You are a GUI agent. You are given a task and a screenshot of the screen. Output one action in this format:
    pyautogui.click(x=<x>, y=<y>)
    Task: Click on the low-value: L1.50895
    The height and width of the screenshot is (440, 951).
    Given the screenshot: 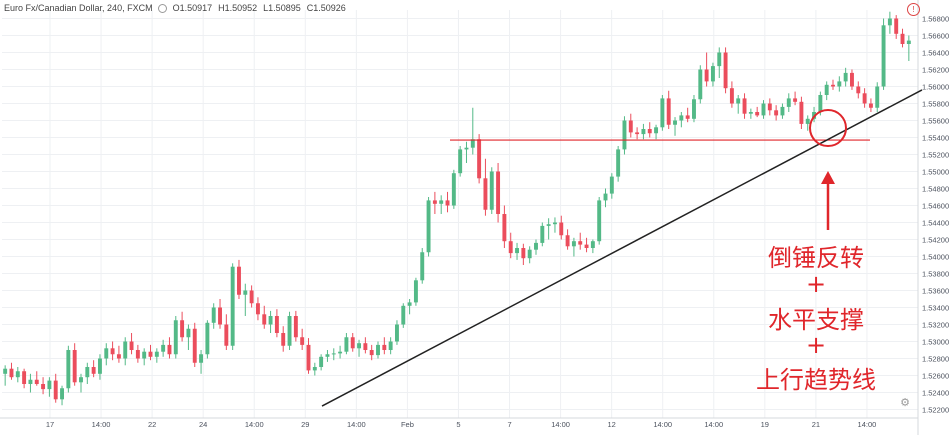 What is the action you would take?
    pyautogui.click(x=282, y=8)
    